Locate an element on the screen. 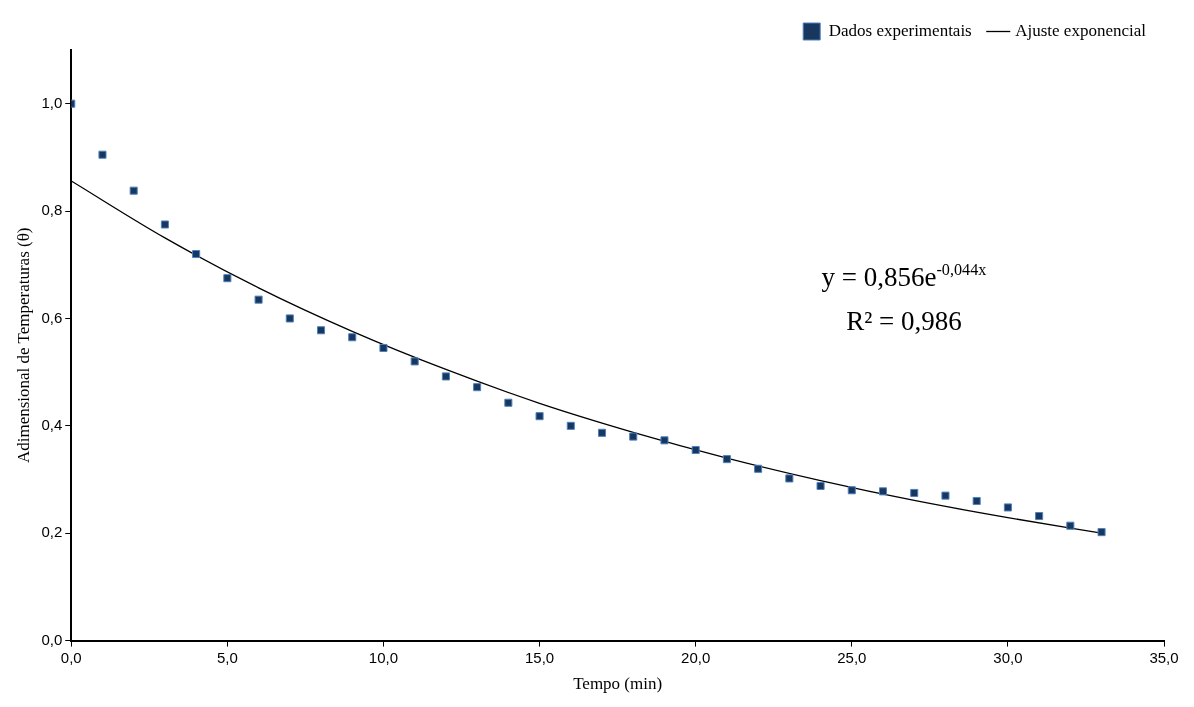 This screenshot has width=1194, height=707. x-tick-label: 25,0 is located at coordinates (852, 657).